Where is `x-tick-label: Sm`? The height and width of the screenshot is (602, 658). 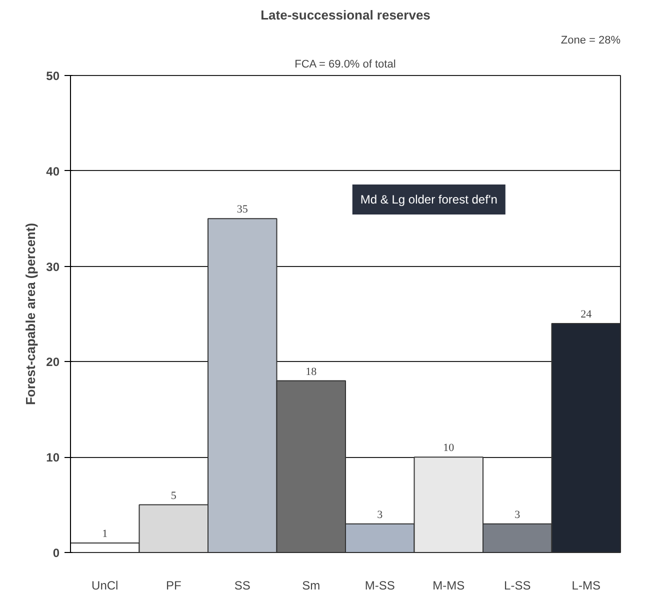 x-tick-label: Sm is located at coordinates (311, 585).